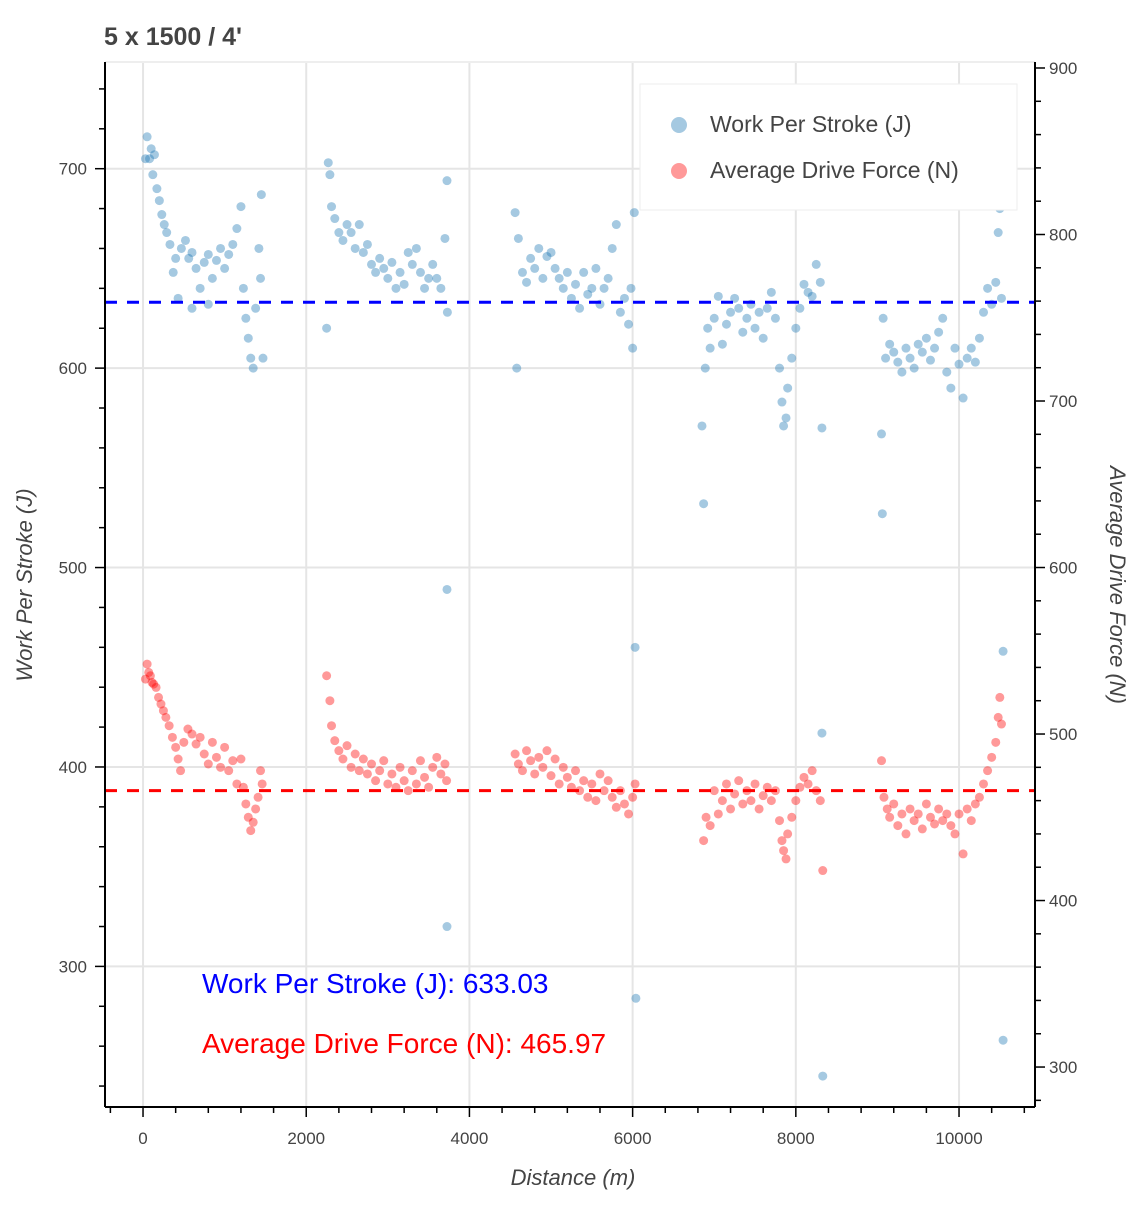 The width and height of the screenshot is (1140, 1205). I want to click on x-tick-label: 8000, so click(796, 1138).